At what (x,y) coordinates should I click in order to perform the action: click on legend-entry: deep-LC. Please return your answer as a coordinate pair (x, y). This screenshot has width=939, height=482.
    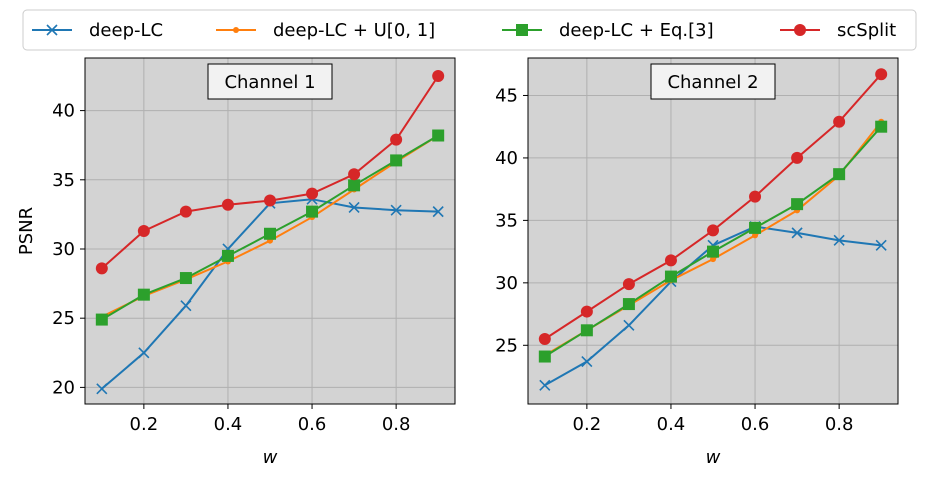
    Looking at the image, I should click on (97, 30).